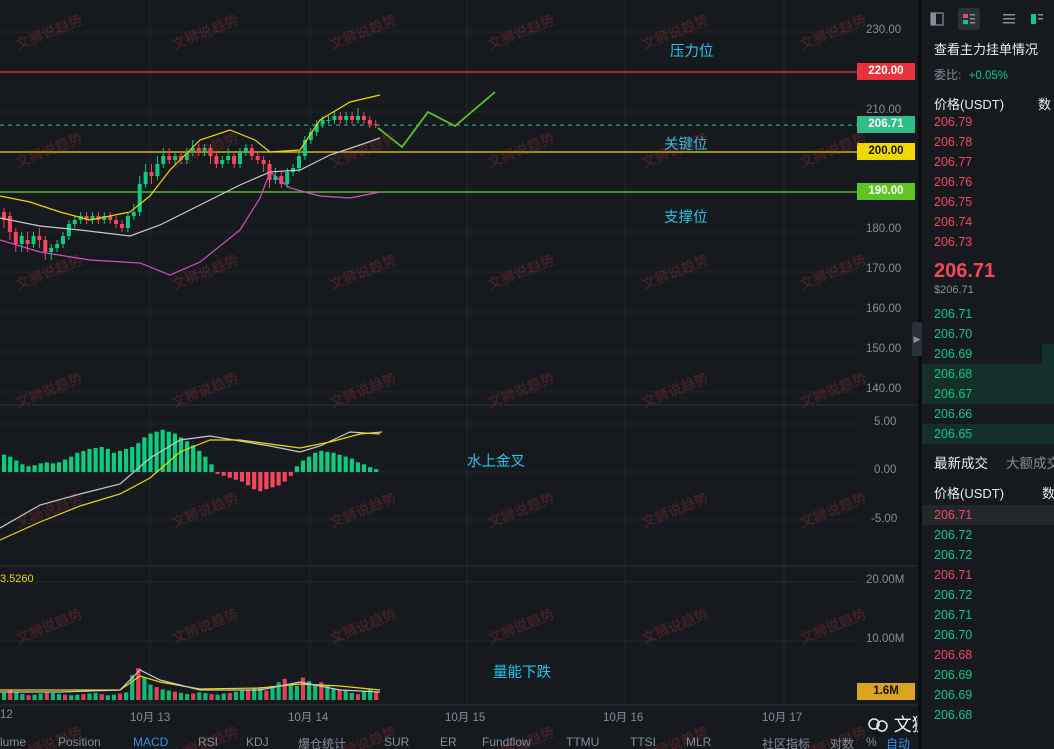 This screenshot has width=1054, height=749. Describe the element at coordinates (397, 742) in the screenshot. I see `tab-sur: SUR` at that location.